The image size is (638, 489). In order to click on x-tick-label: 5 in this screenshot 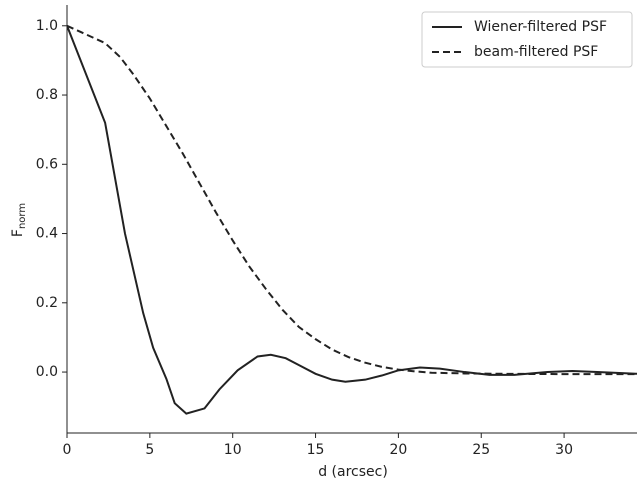, I will do `click(149, 450)`.